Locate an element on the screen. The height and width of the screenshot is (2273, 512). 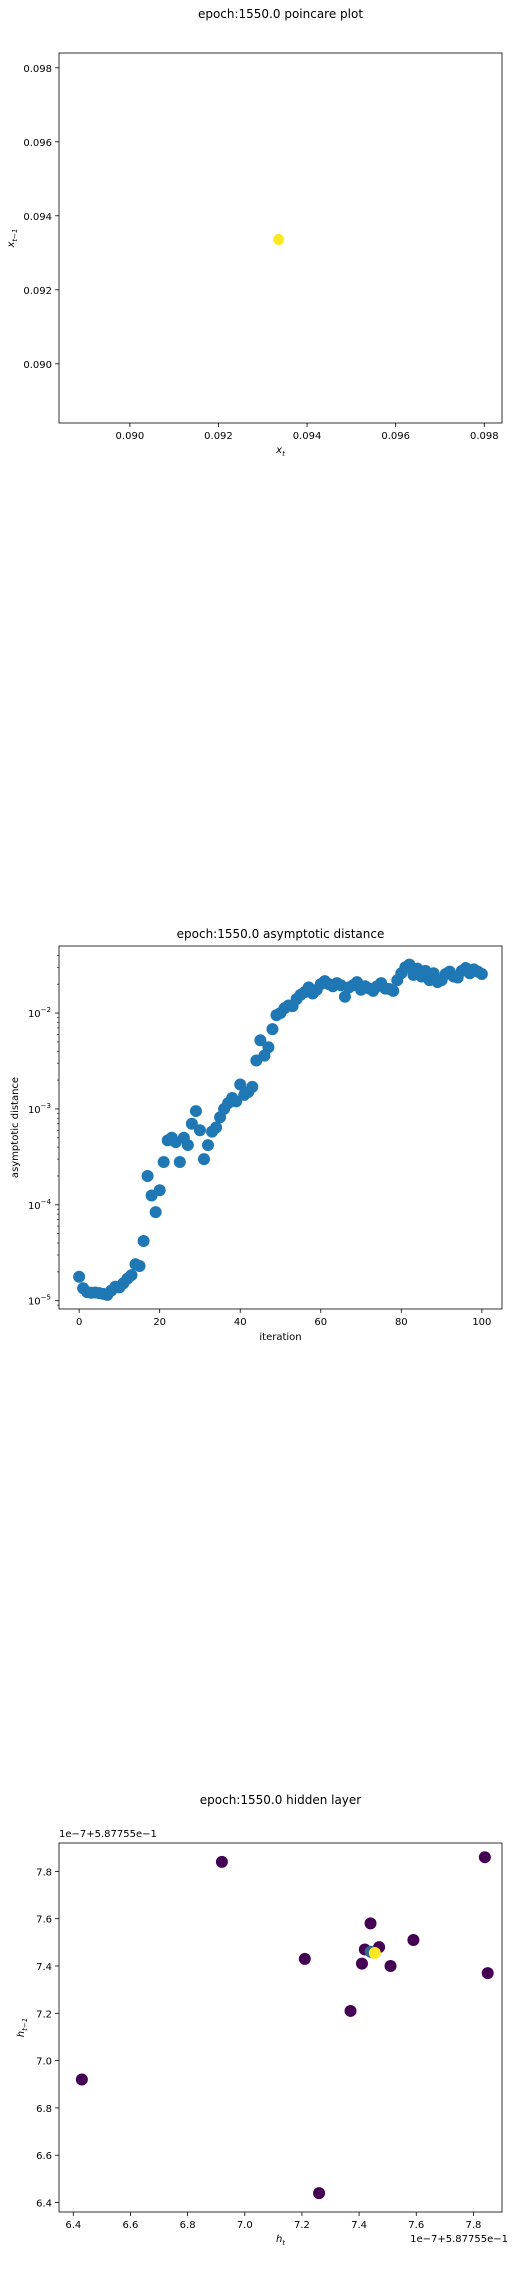
y-tick-exponent: −2 is located at coordinates (46, 1010).